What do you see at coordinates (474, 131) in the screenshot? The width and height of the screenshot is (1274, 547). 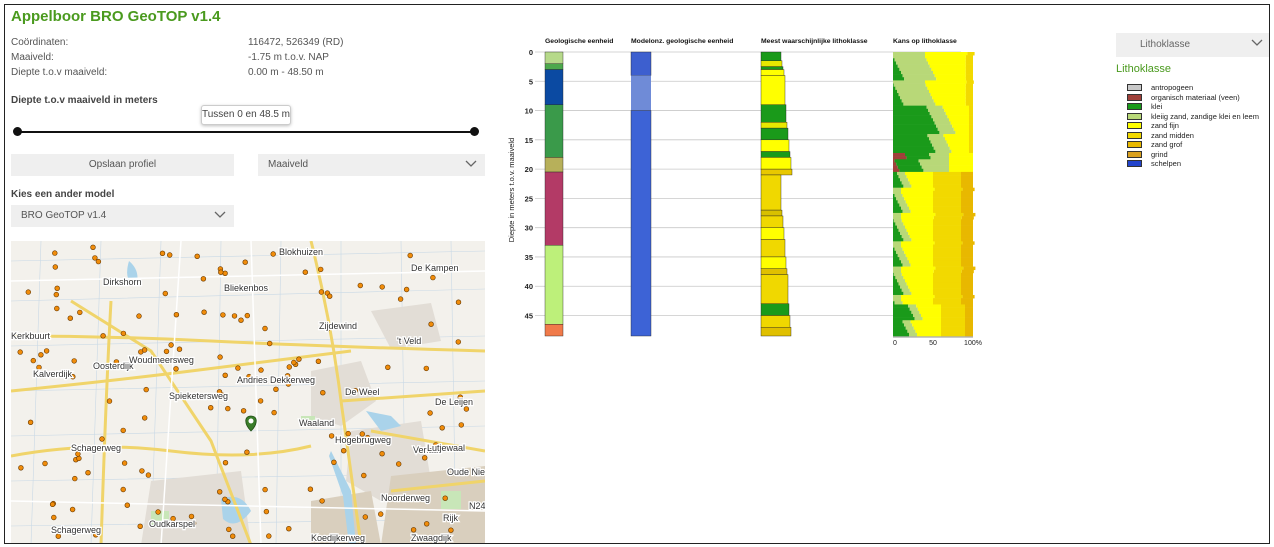 I see `depth-slider-max-handle` at bounding box center [474, 131].